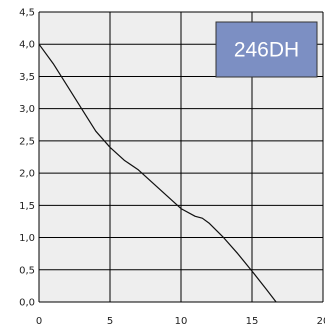 The image size is (325, 333). What do you see at coordinates (27, 141) in the screenshot?
I see `y-tick-label: 2,5` at bounding box center [27, 141].